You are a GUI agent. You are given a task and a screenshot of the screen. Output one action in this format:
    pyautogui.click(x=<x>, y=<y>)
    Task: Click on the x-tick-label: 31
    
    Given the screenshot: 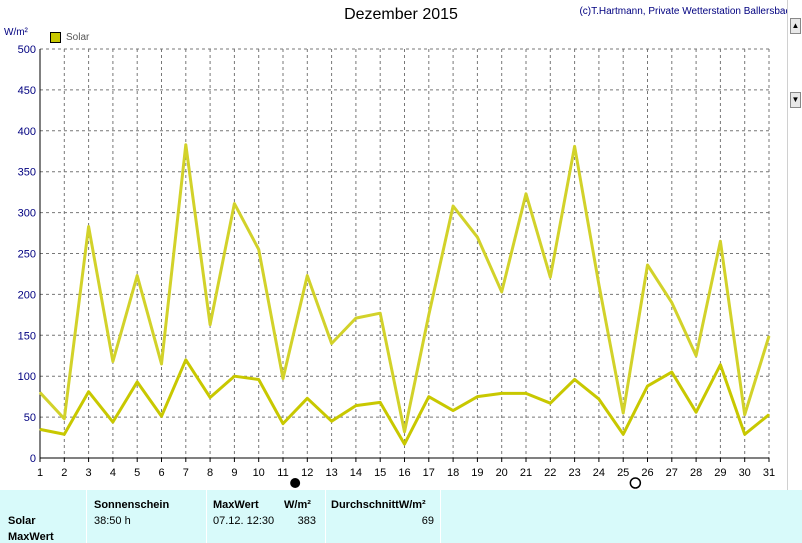 What is the action you would take?
    pyautogui.click(x=769, y=473)
    